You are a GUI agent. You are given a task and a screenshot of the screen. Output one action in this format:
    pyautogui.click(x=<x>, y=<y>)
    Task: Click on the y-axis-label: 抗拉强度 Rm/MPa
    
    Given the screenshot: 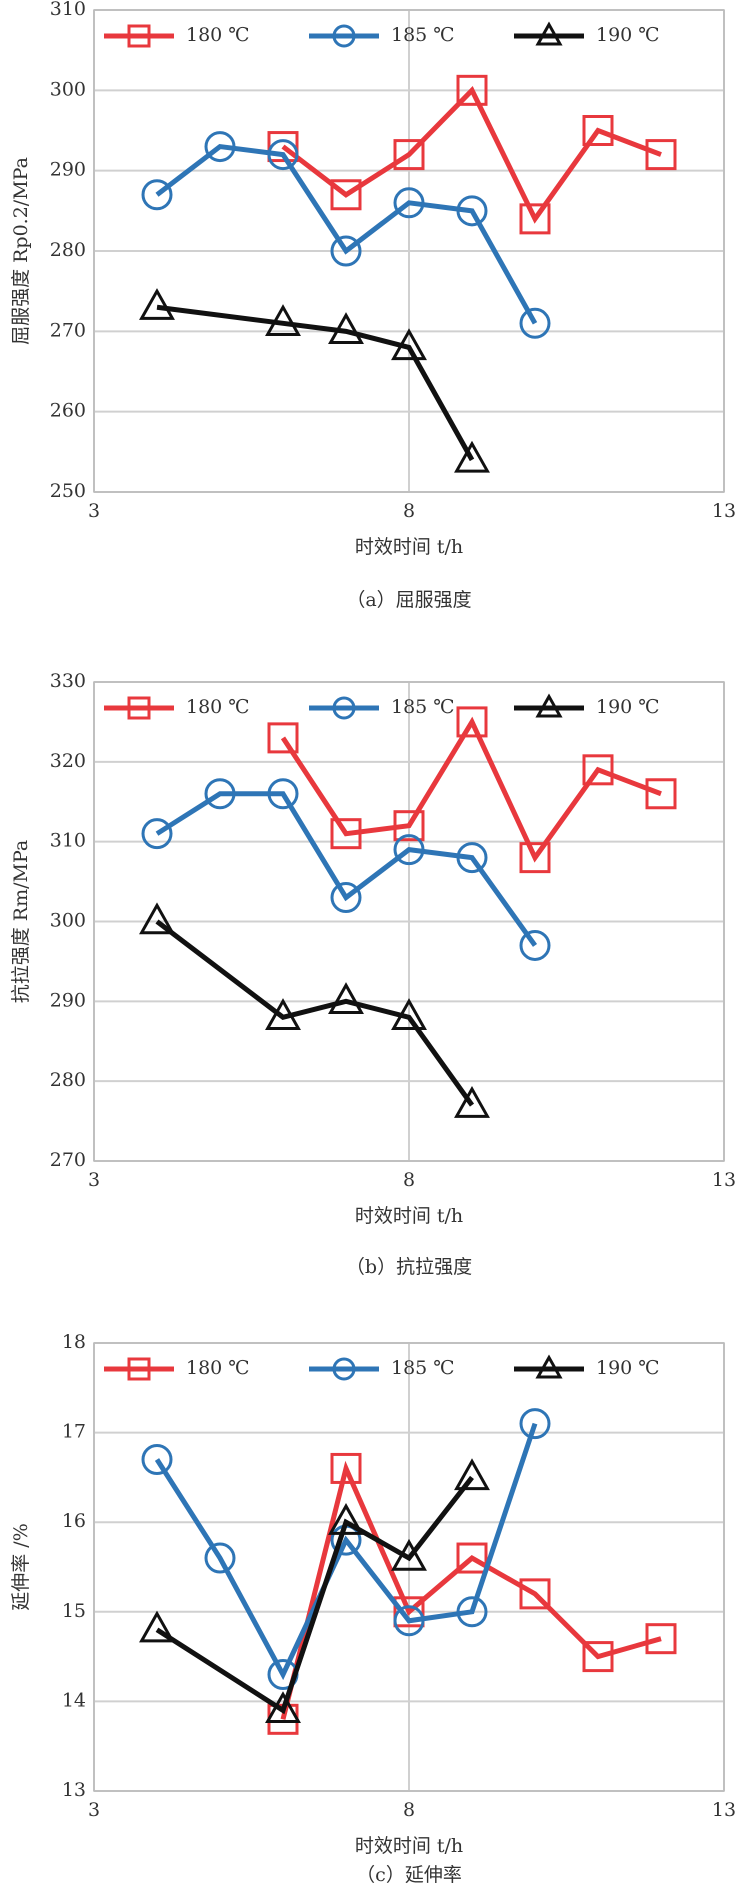 What is the action you would take?
    pyautogui.click(x=21, y=921)
    